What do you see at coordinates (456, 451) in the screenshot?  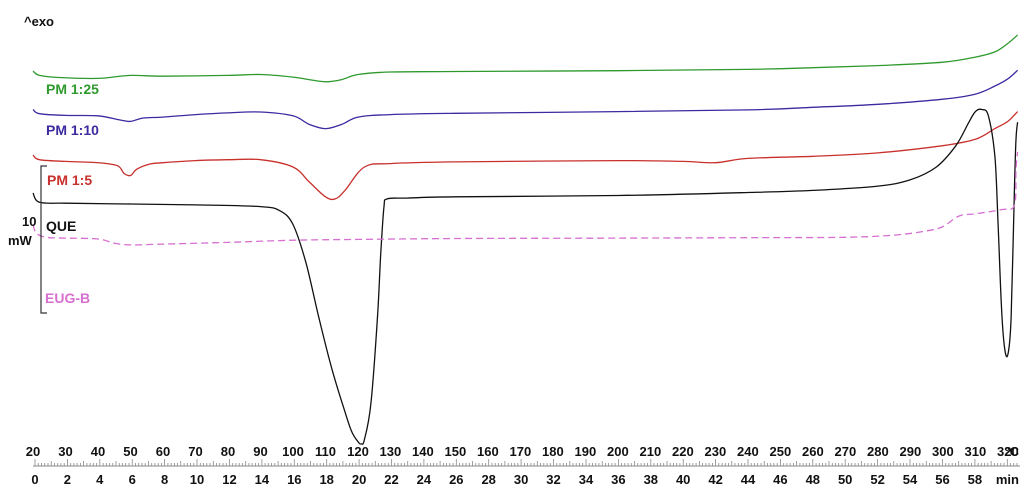 I see `temp-tick-label: 150` at bounding box center [456, 451].